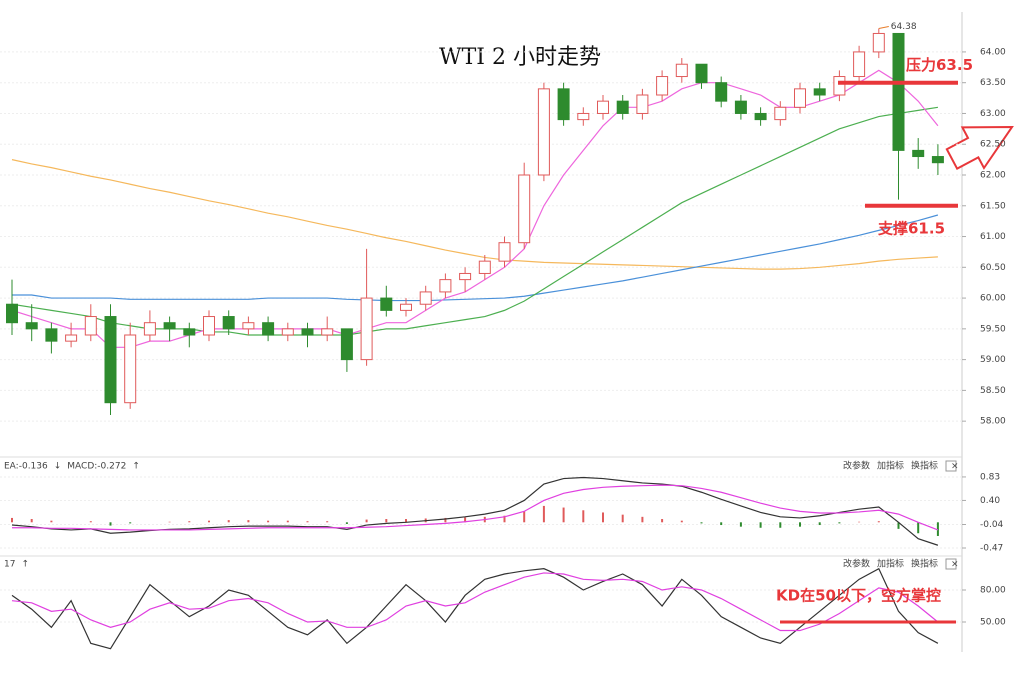 Image resolution: width=1024 pixels, height=674 pixels. What do you see at coordinates (993, 52) in the screenshot?
I see `y-tick-label: 64.00` at bounding box center [993, 52].